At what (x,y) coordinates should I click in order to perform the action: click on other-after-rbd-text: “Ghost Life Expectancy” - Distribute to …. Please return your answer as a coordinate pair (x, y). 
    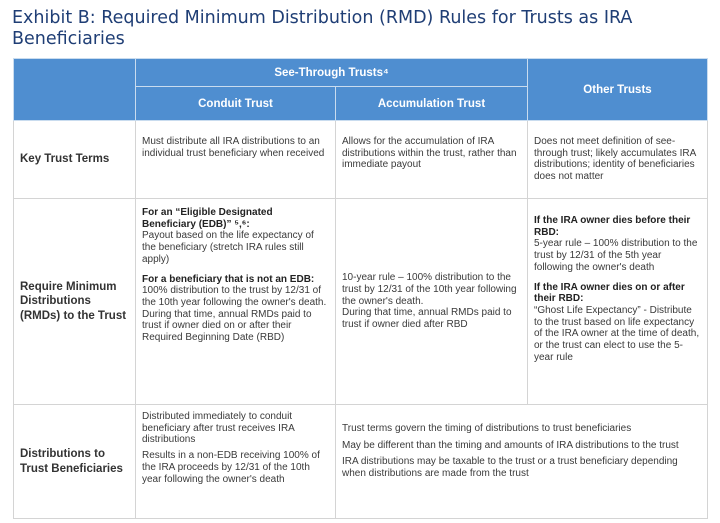
    Looking at the image, I should click on (617, 333).